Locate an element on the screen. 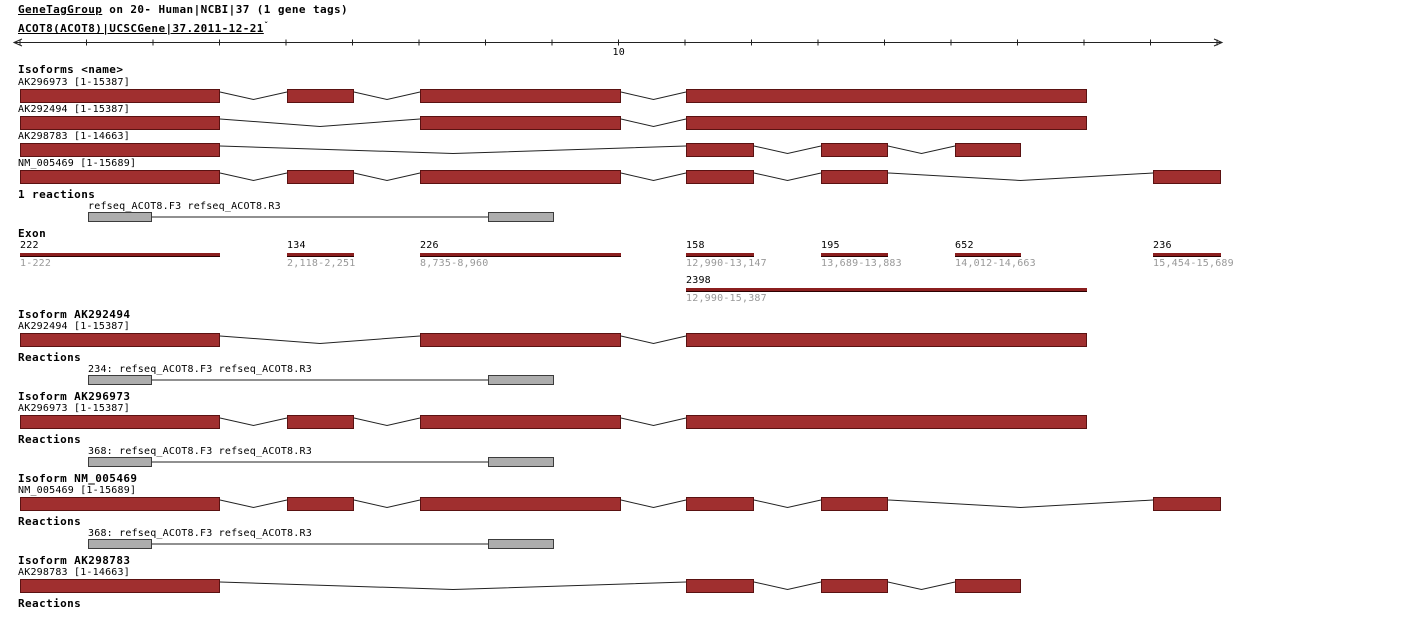 The height and width of the screenshot is (621, 1420). exon-heading: Exon is located at coordinates (32, 233).